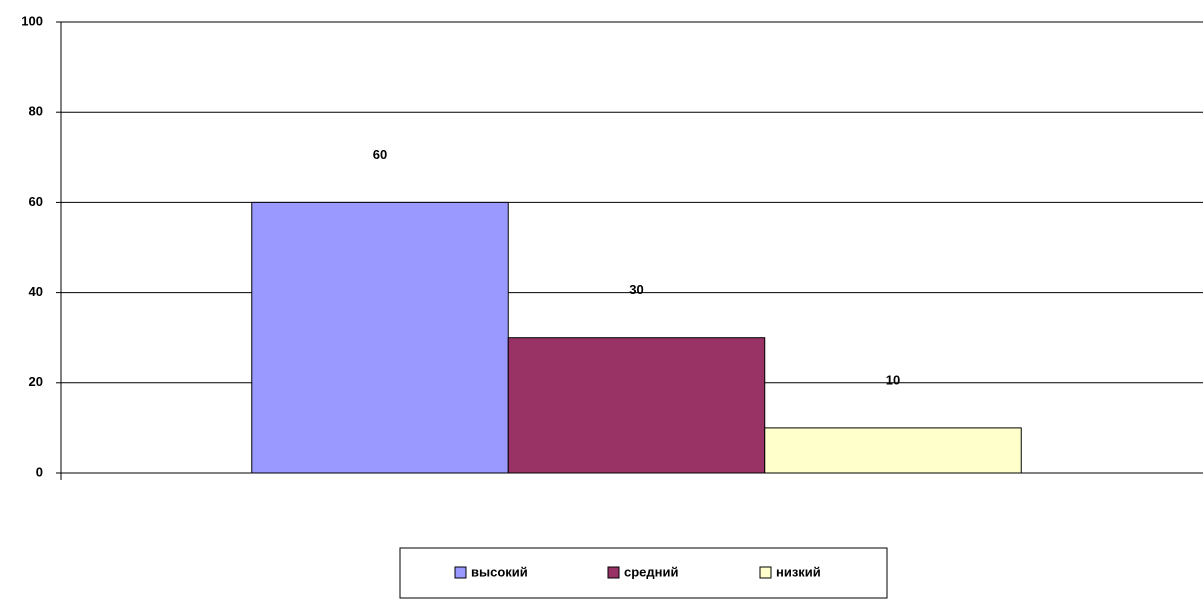  What do you see at coordinates (798, 571) in the screenshot?
I see `legend-label: низкий` at bounding box center [798, 571].